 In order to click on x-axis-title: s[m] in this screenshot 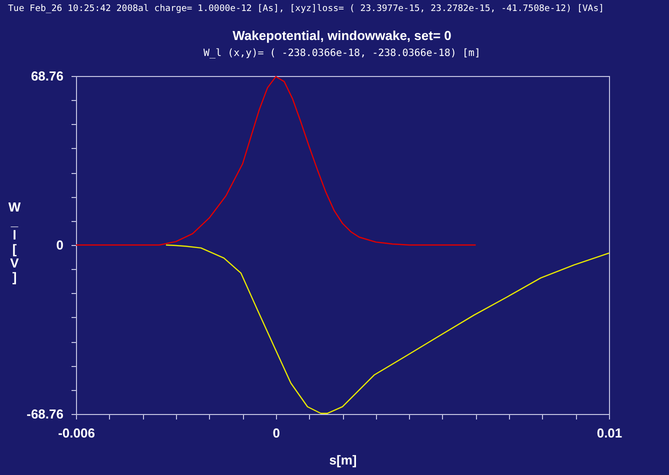, I will do `click(343, 460)`.